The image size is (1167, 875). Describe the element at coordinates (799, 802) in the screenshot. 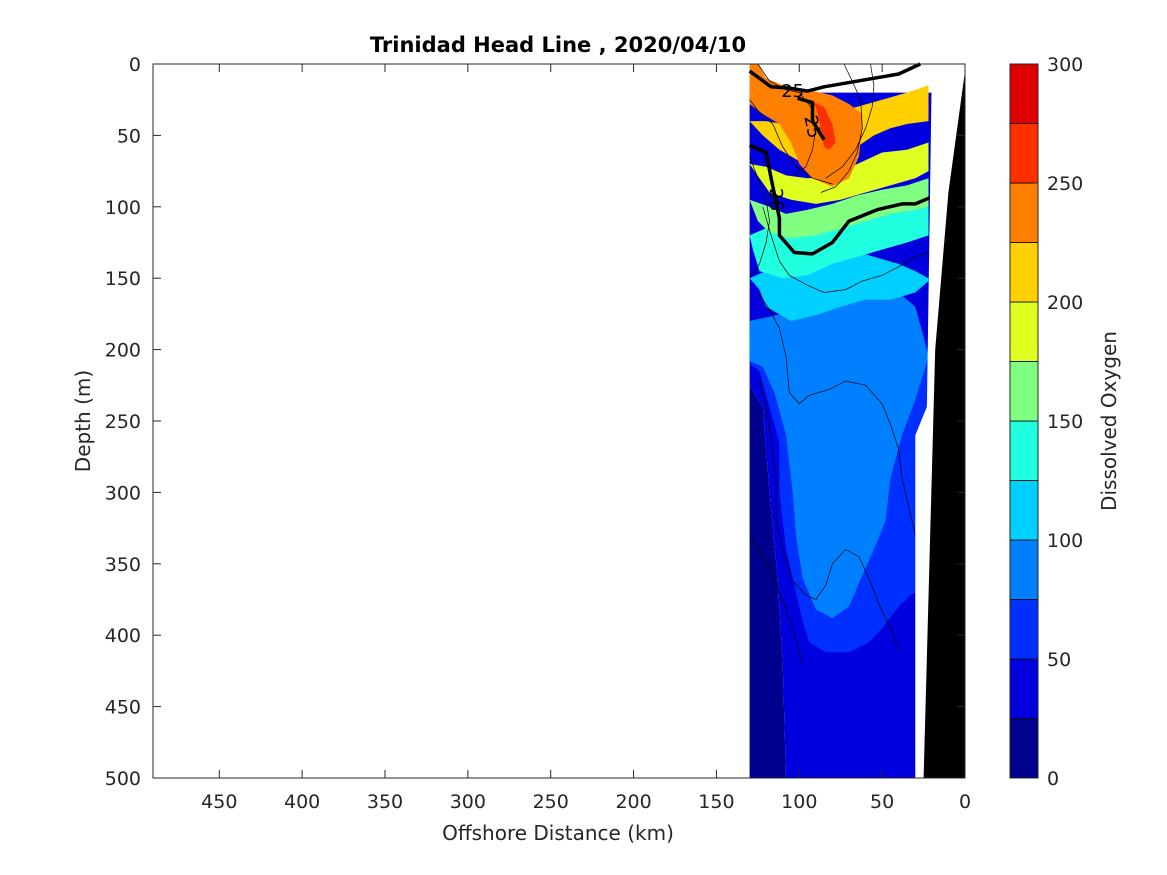

I see `x-tick-label: 100` at that location.